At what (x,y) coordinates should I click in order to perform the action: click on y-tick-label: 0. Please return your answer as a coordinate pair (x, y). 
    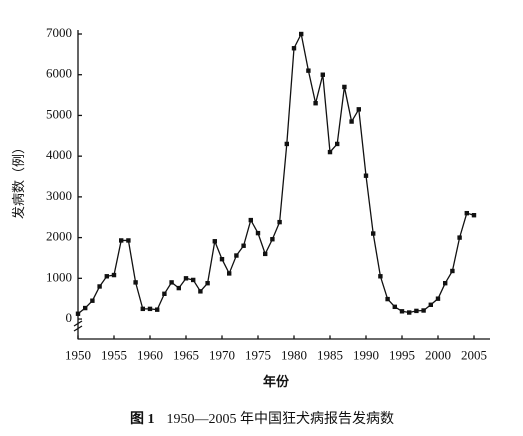
    Looking at the image, I should click on (69, 317).